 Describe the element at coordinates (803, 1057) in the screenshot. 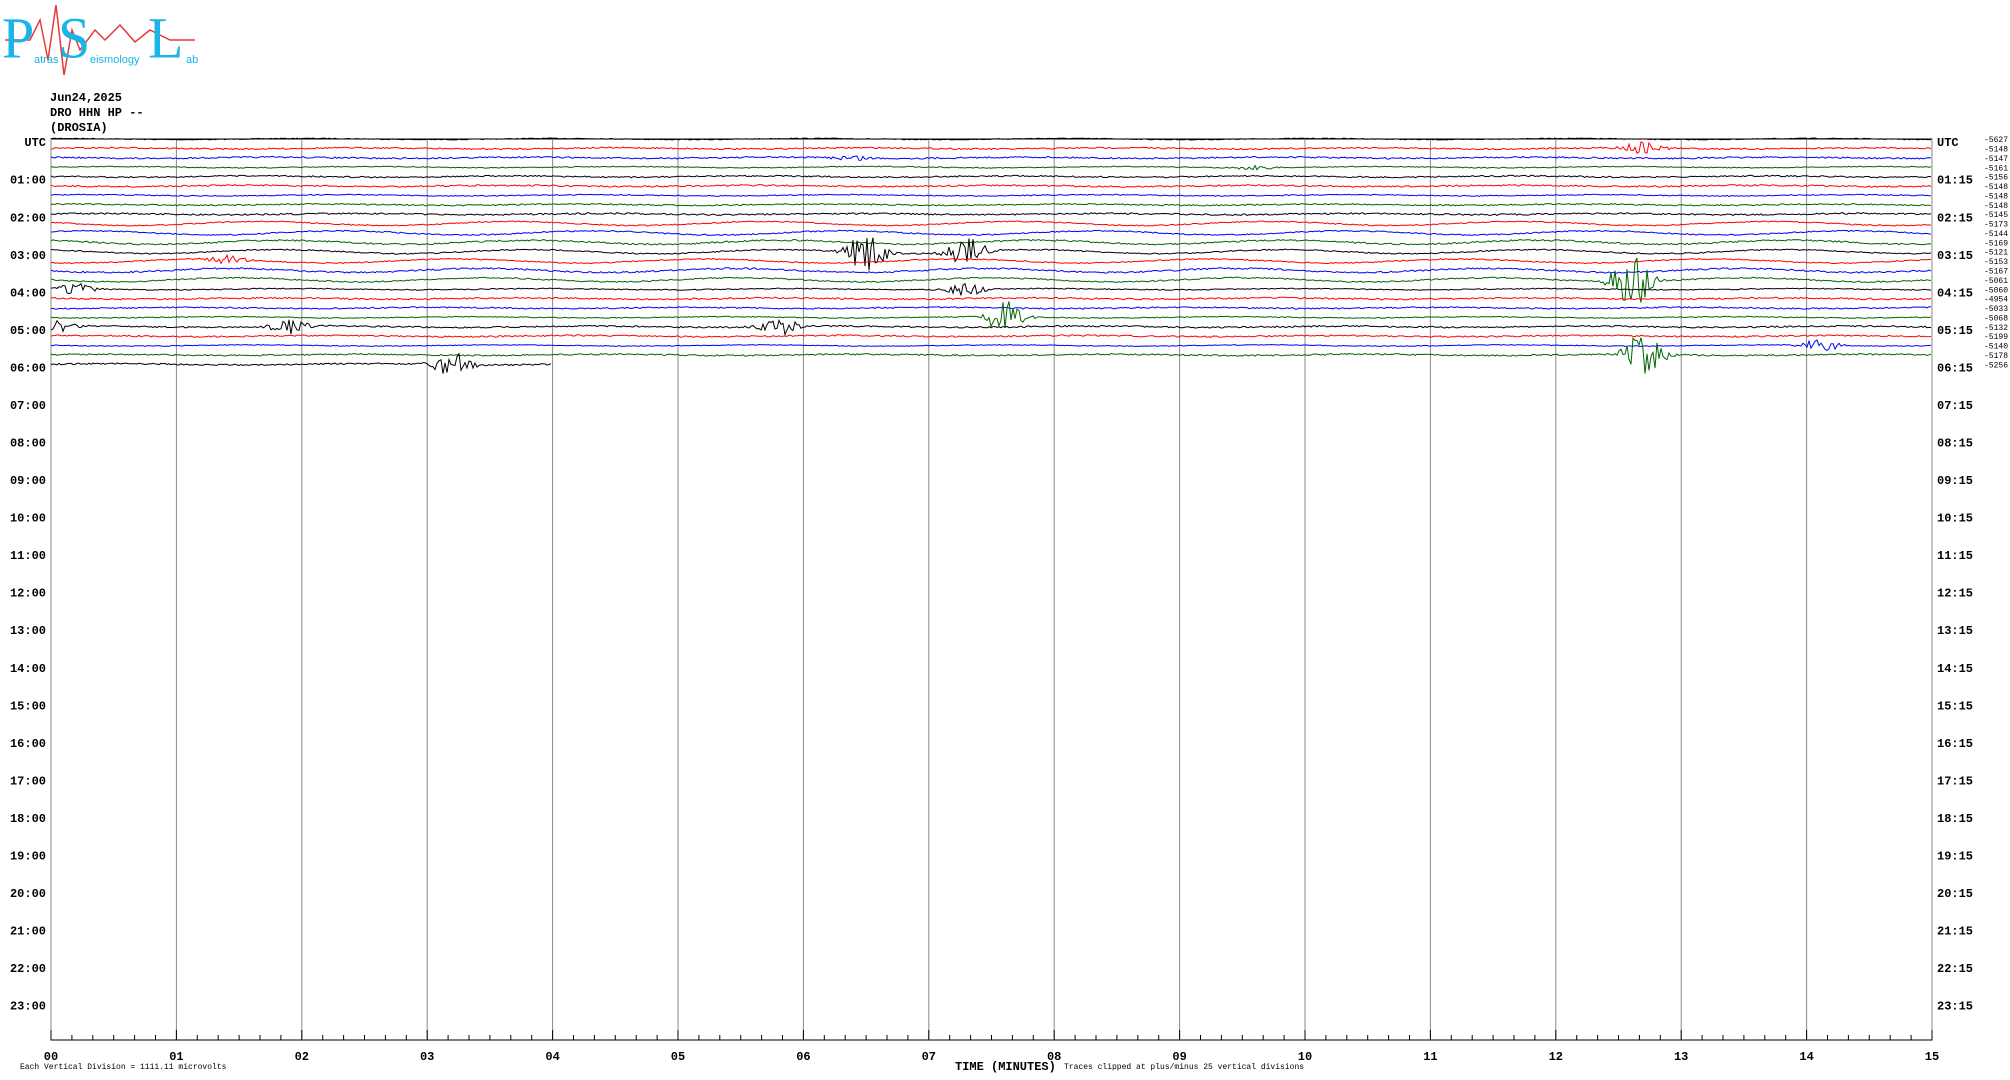

I see `minute-label: 06` at that location.